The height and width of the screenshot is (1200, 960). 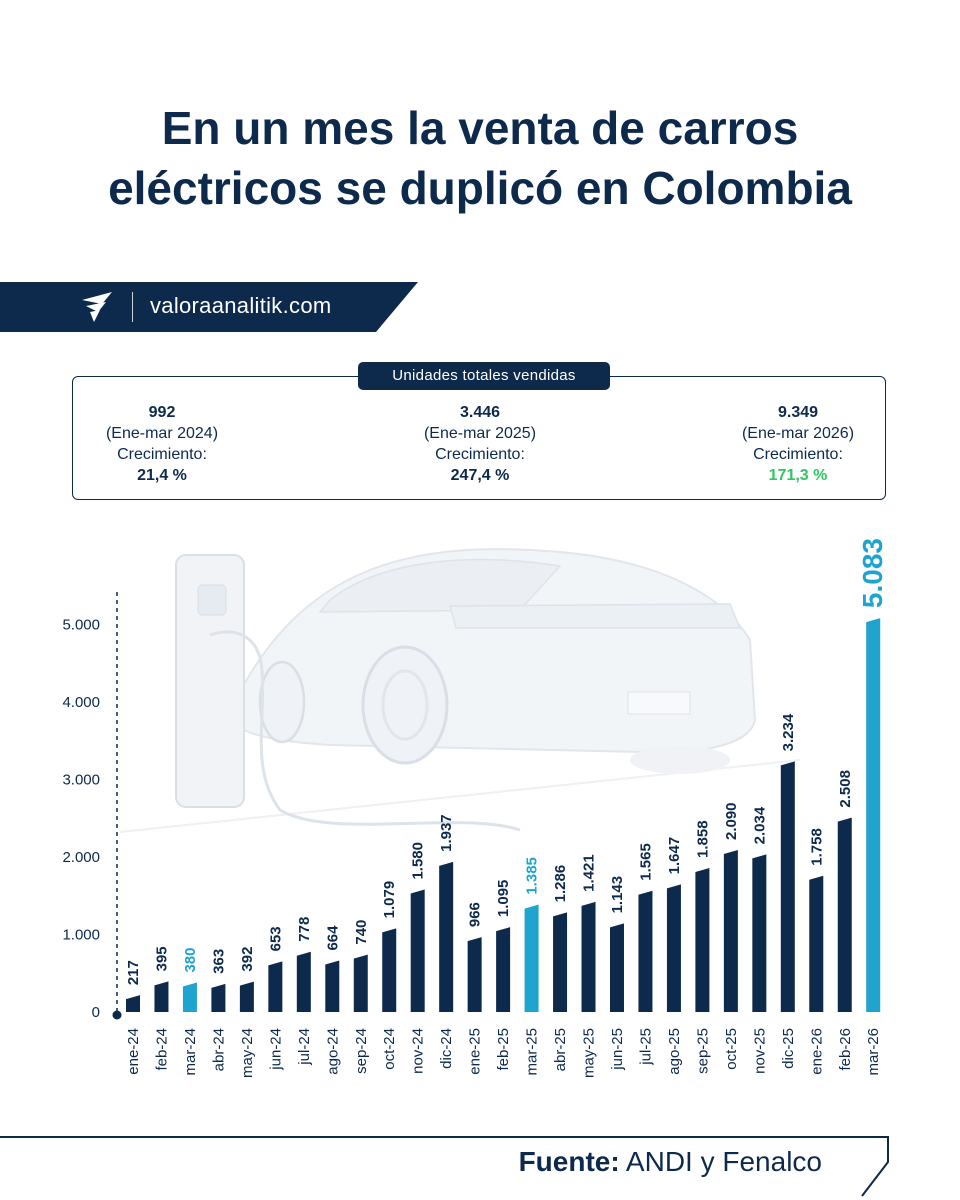 What do you see at coordinates (304, 929) in the screenshot?
I see `value-label-jul-24: 778` at bounding box center [304, 929].